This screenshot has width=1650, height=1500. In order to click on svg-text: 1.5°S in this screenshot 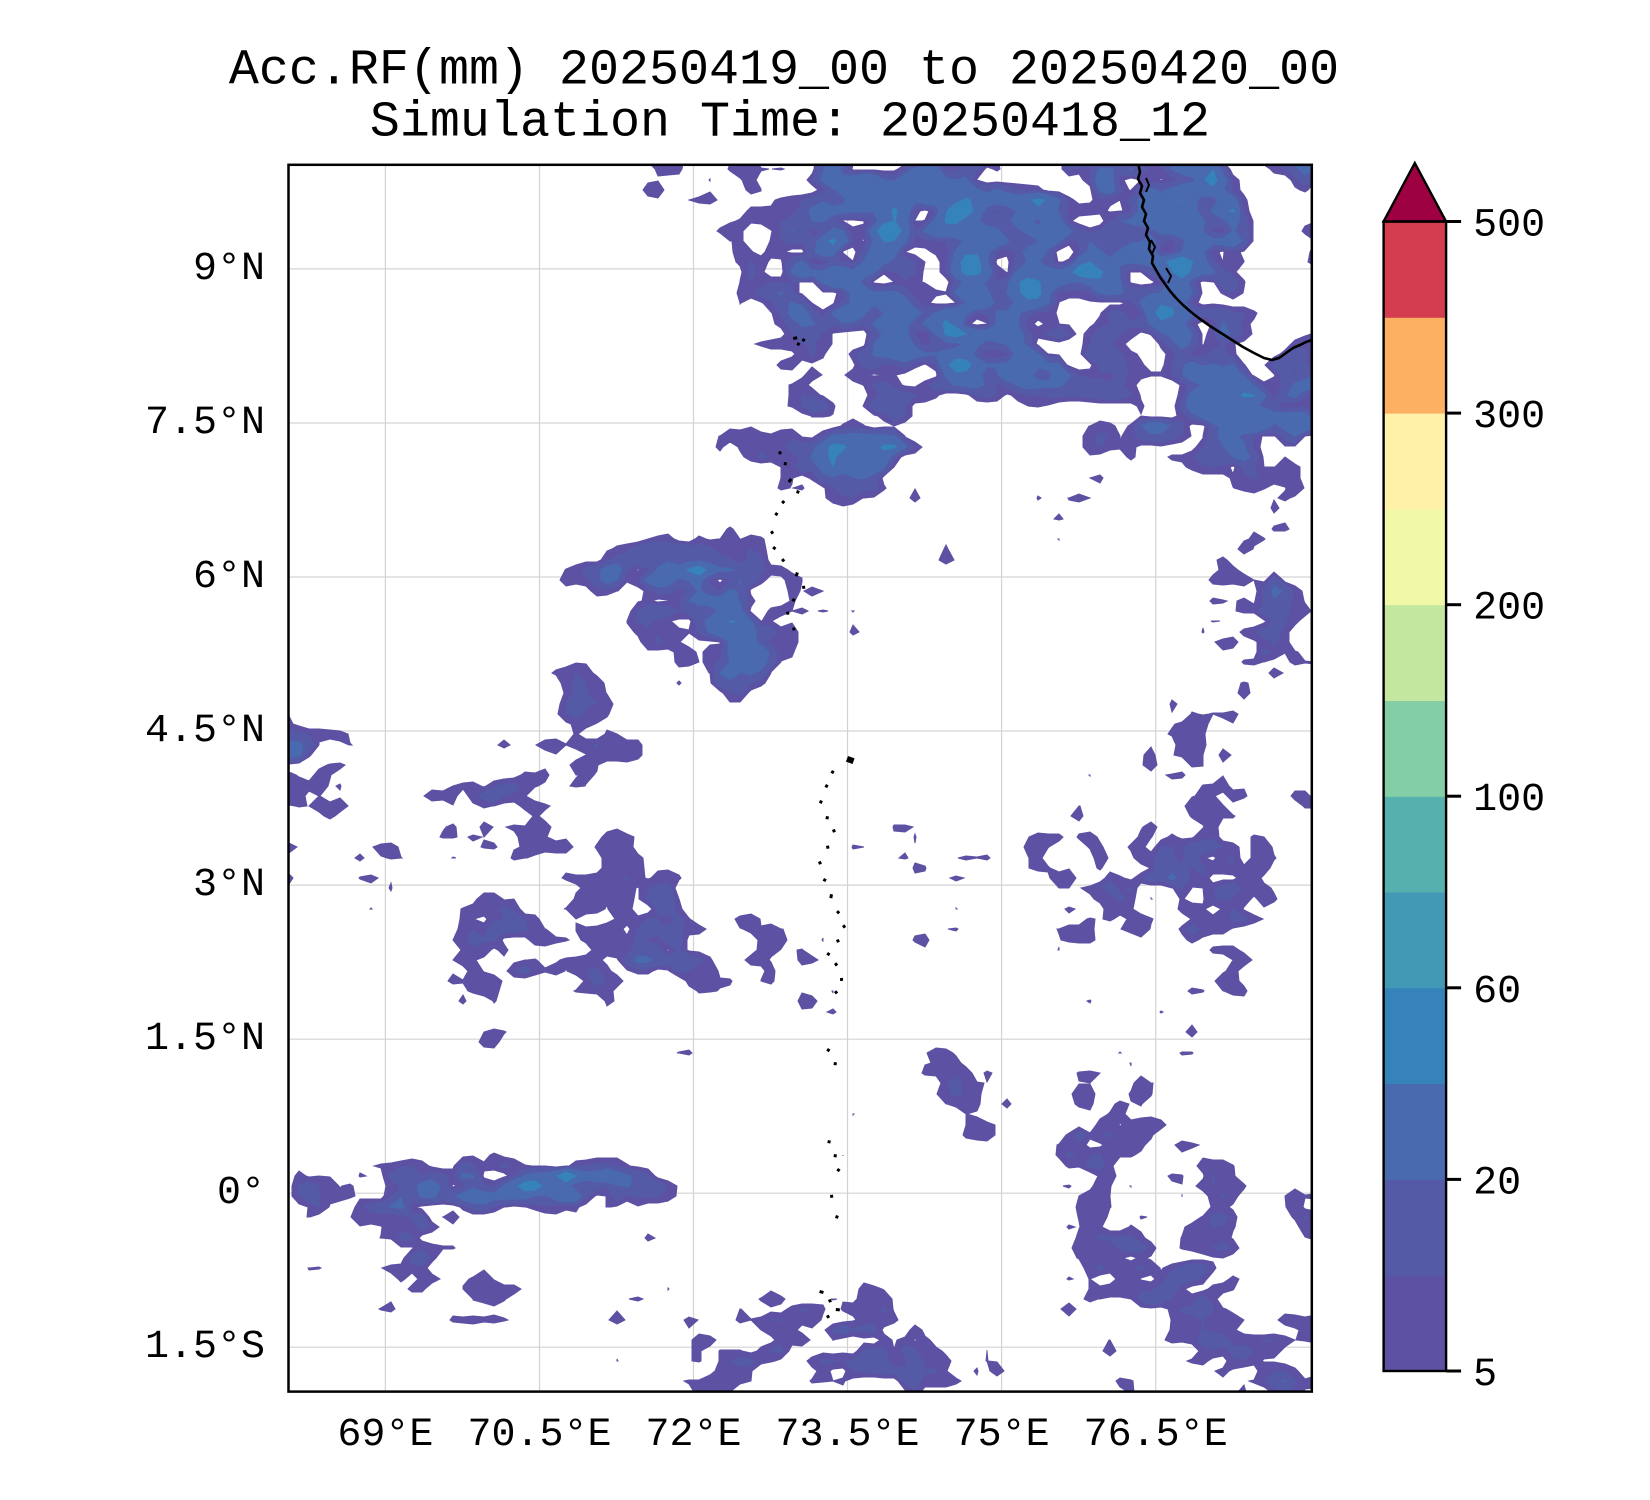, I will do `click(205, 1347)`.